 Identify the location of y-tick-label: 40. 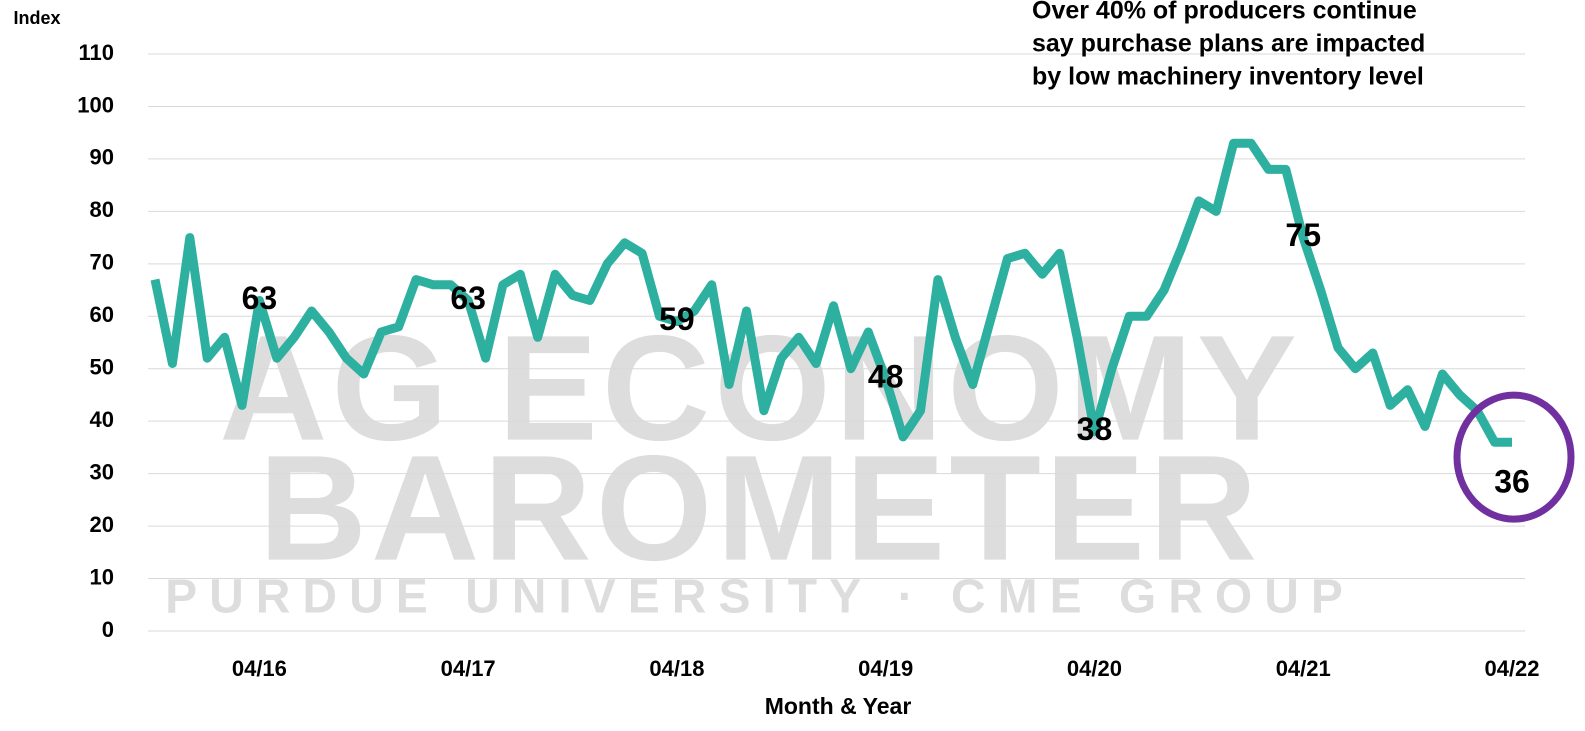
(102, 419).